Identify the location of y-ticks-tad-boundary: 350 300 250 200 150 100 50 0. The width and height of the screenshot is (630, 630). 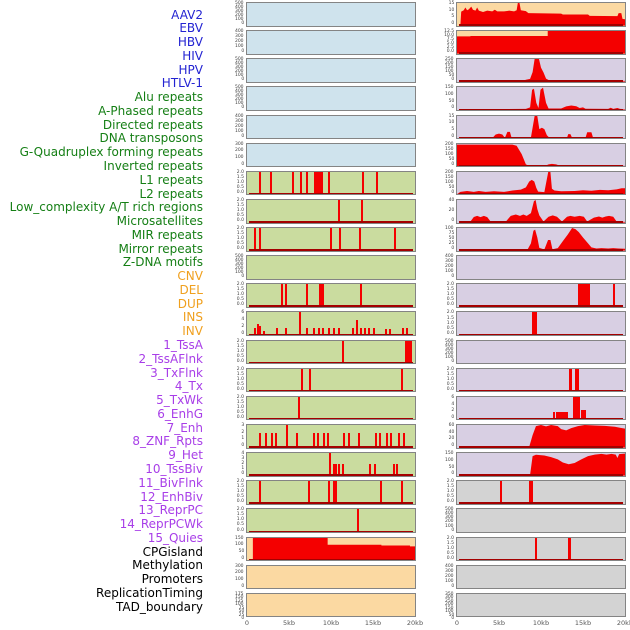
(449, 606).